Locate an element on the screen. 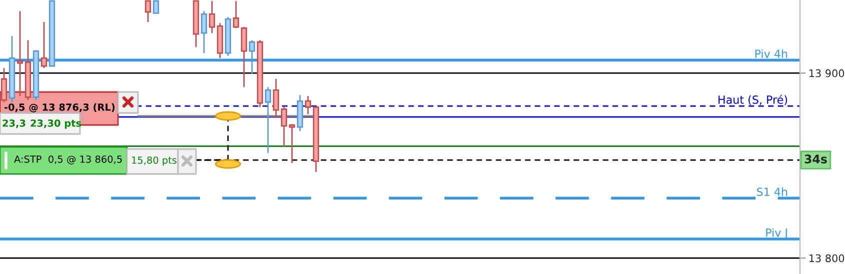 This screenshot has width=845, height=274. ref-line-label: Haut (S, Pré) is located at coordinates (753, 100).